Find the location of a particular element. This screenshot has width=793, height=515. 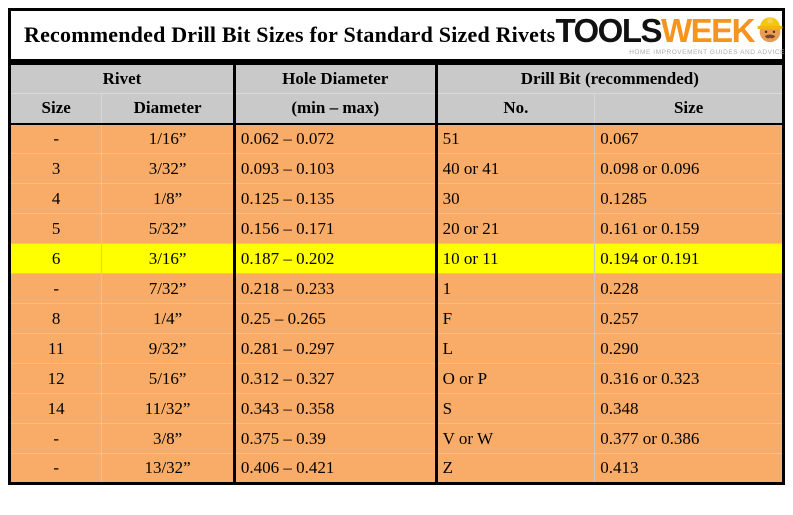

cell-drill-no: 30 is located at coordinates (514, 198).